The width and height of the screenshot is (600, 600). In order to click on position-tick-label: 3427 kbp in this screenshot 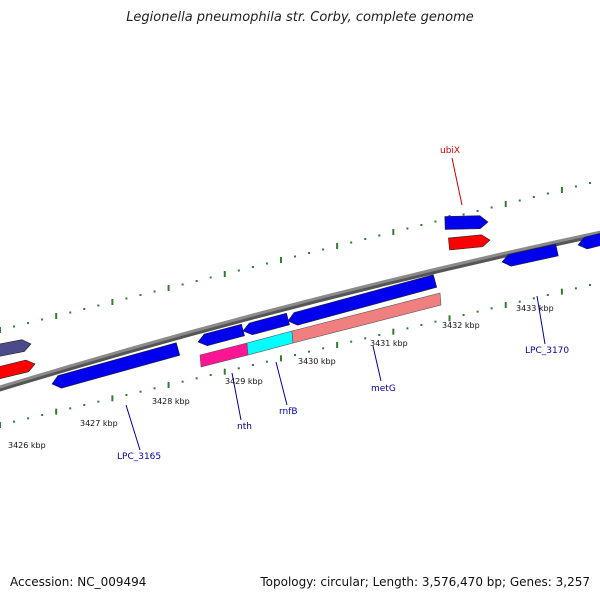, I will do `click(99, 423)`.